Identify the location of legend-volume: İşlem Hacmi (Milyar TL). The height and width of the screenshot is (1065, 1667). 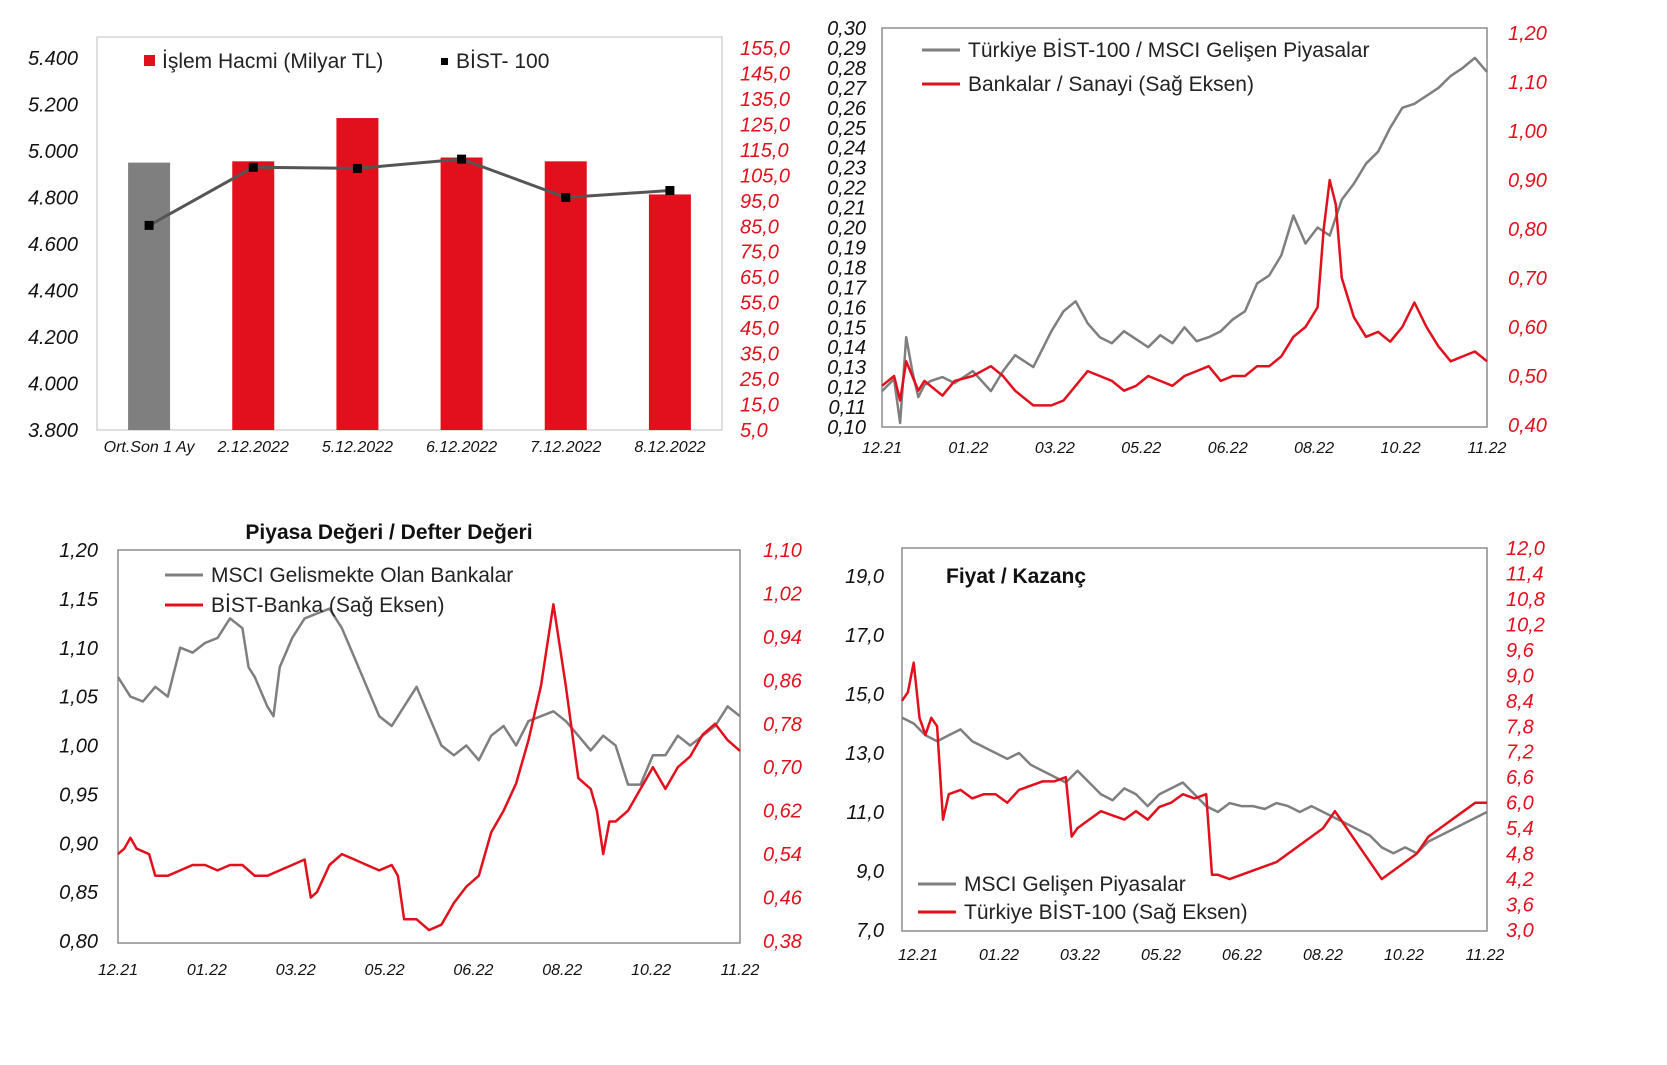
(272, 61).